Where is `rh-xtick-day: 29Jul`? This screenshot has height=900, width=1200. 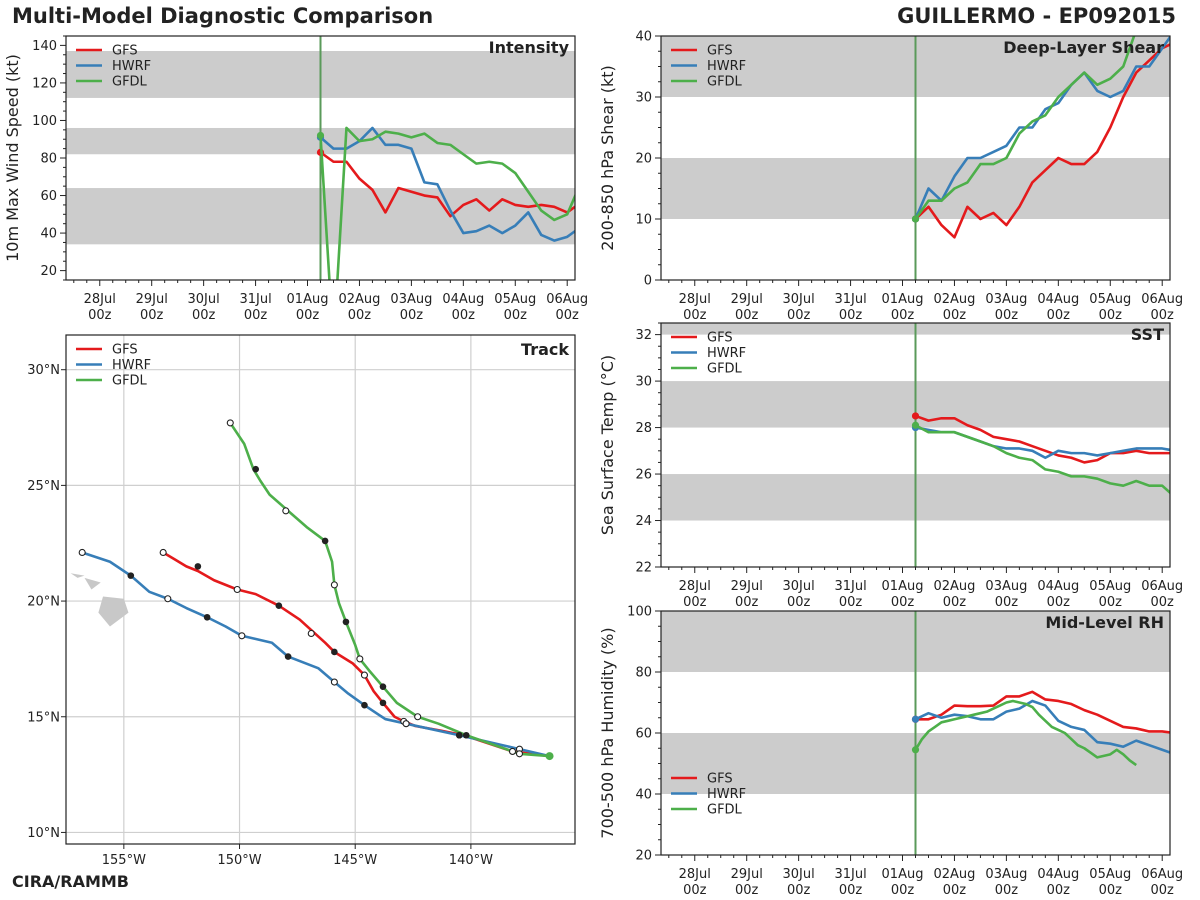 rh-xtick-day: 29Jul is located at coordinates (747, 874).